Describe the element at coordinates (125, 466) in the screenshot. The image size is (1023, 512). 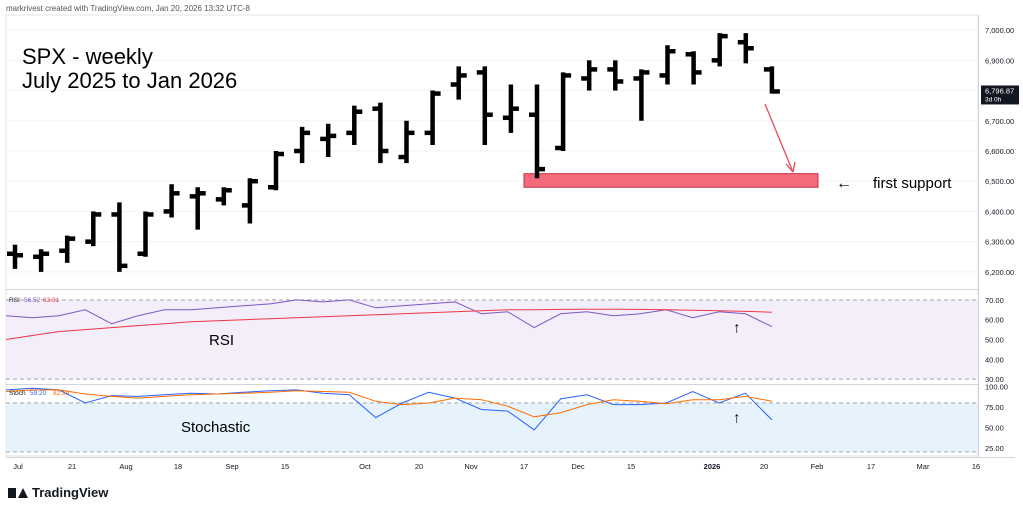
I see `time-tick-label: Aug` at that location.